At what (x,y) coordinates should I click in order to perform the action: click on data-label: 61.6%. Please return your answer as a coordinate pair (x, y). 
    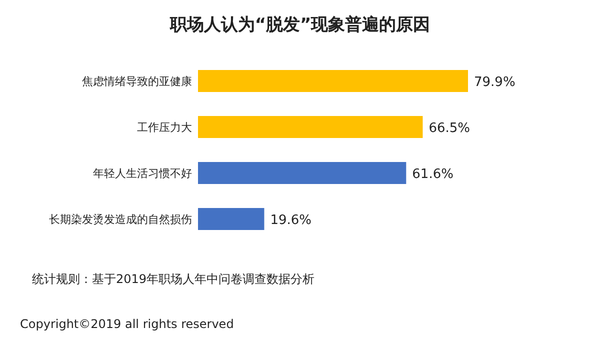
    Looking at the image, I should click on (433, 174).